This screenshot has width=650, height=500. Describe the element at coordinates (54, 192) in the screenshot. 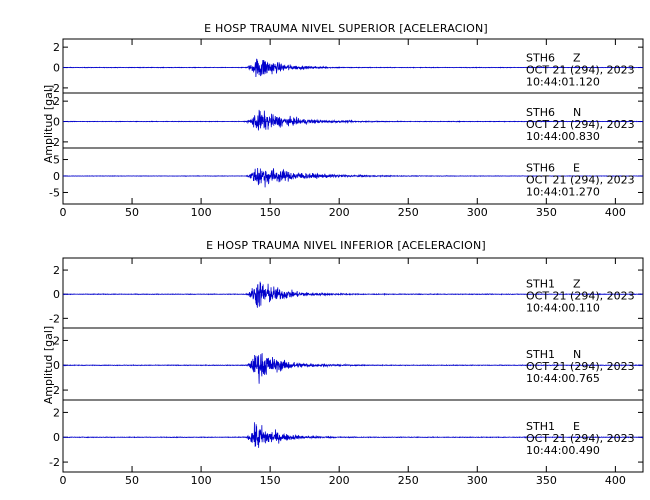

I see `y-tick-label: -5` at that location.